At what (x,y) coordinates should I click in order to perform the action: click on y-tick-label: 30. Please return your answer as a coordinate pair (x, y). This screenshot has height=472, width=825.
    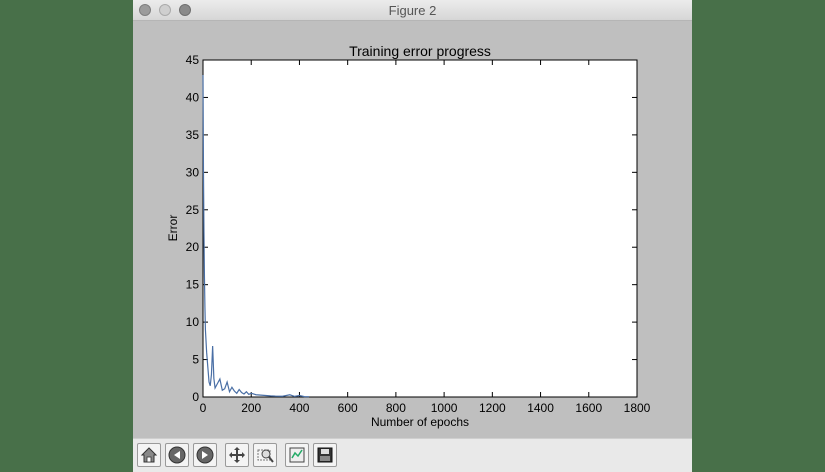
    Looking at the image, I should click on (193, 172).